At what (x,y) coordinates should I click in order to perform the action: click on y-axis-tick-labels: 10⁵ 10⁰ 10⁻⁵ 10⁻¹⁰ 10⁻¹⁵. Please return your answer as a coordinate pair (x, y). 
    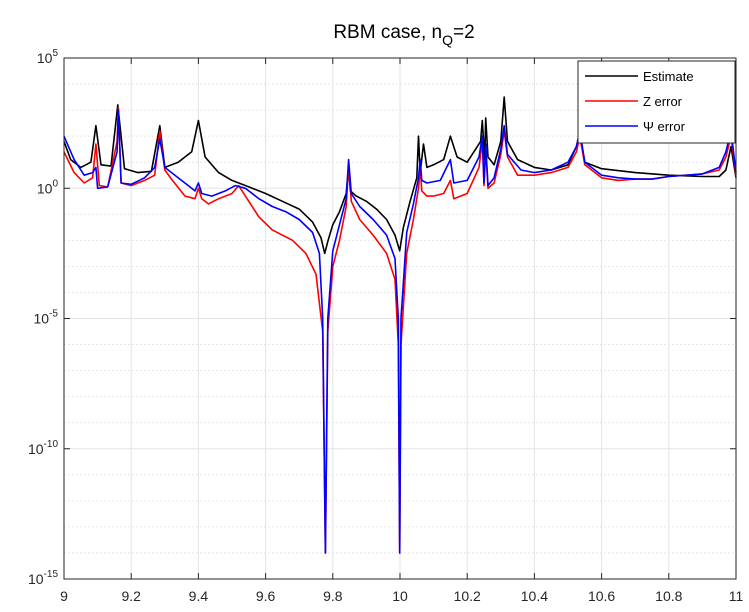
    Looking at the image, I should click on (43, 317).